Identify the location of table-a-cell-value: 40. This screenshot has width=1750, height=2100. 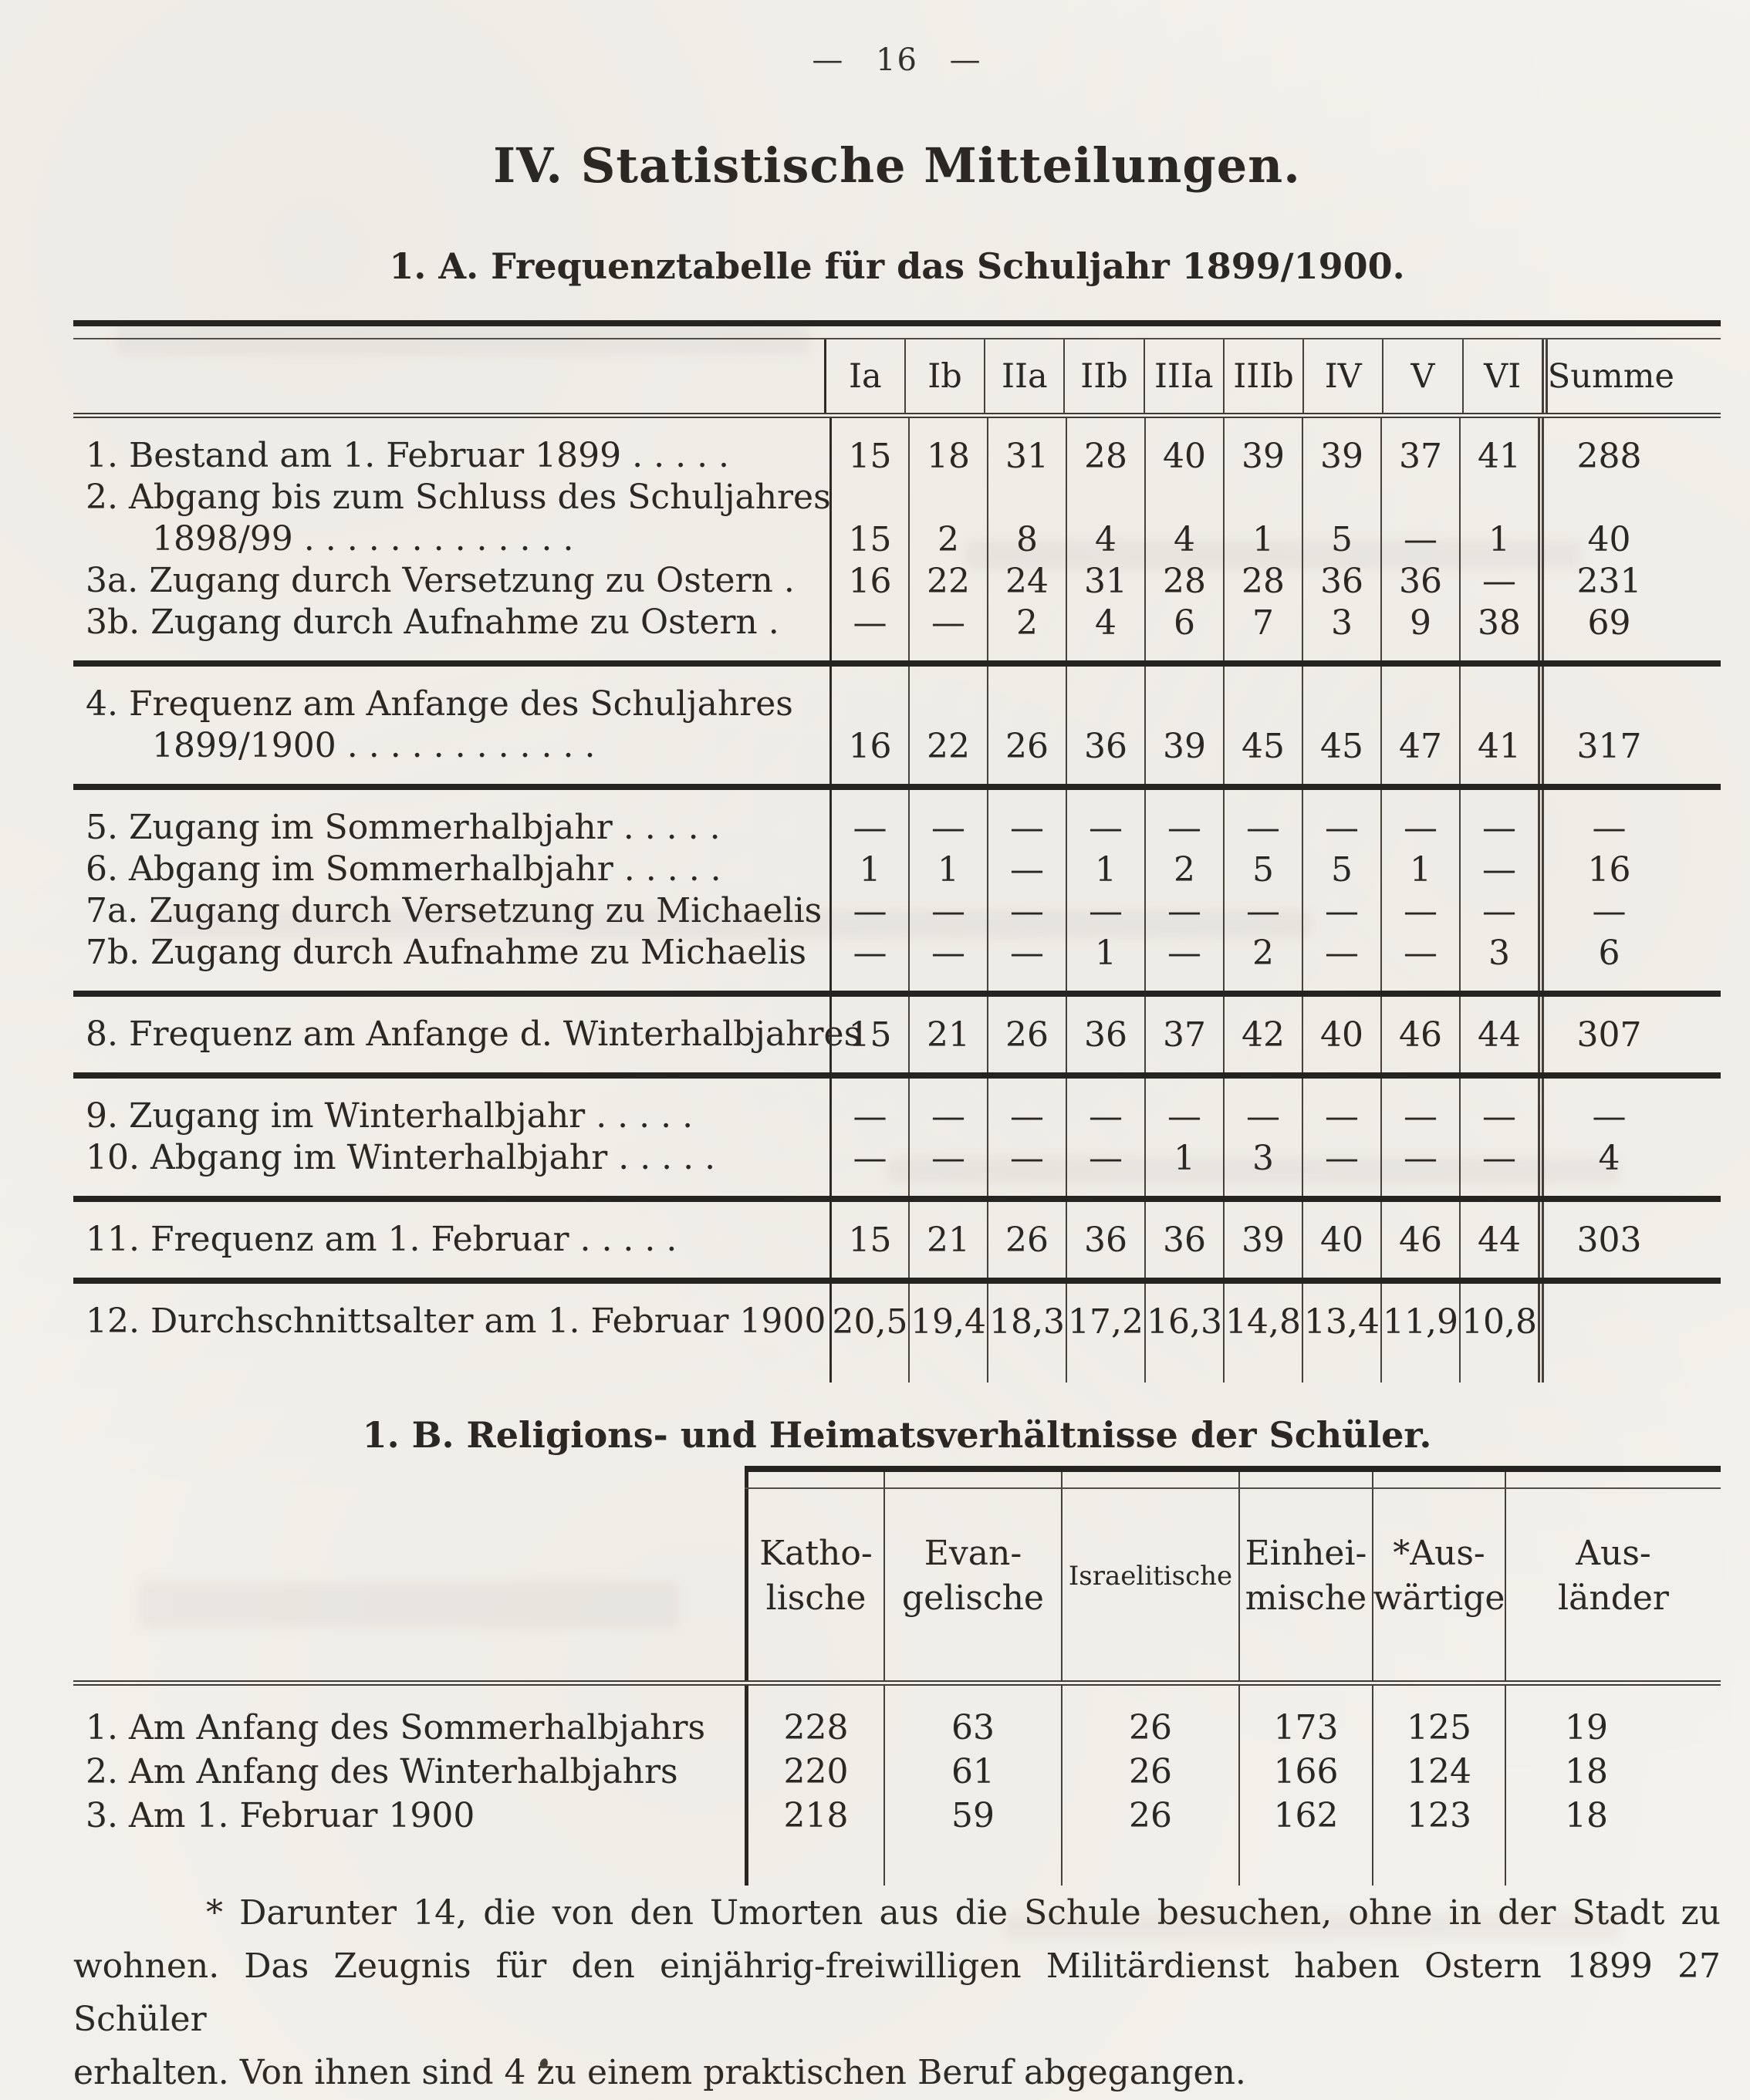
(1341, 1240).